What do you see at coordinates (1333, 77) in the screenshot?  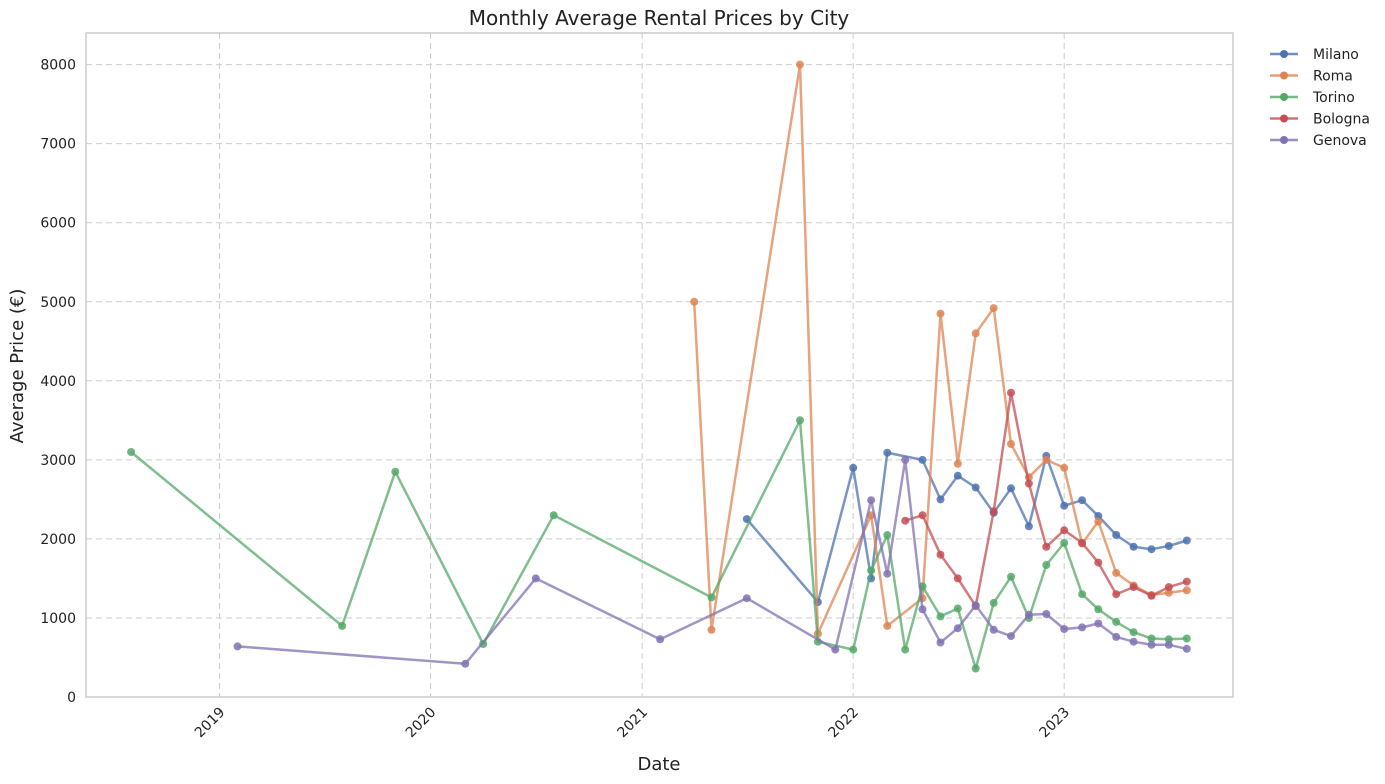 I see `legend-label: Roma` at bounding box center [1333, 77].